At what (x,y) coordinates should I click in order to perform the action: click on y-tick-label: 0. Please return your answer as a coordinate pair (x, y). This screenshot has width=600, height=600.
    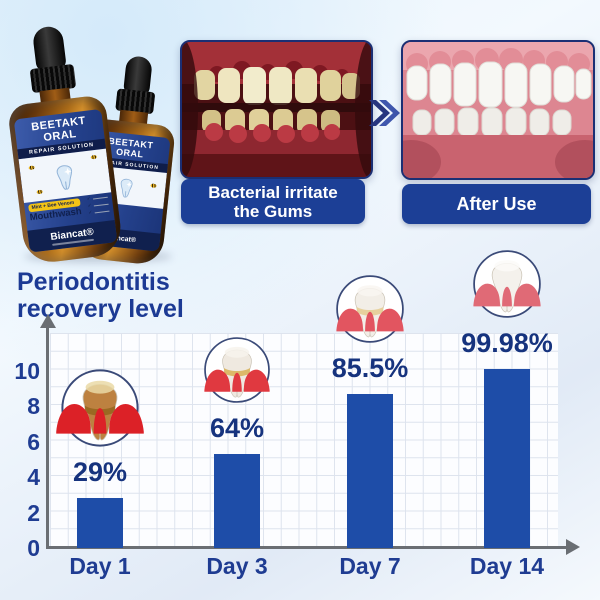
    Looking at the image, I should click on (33, 548).